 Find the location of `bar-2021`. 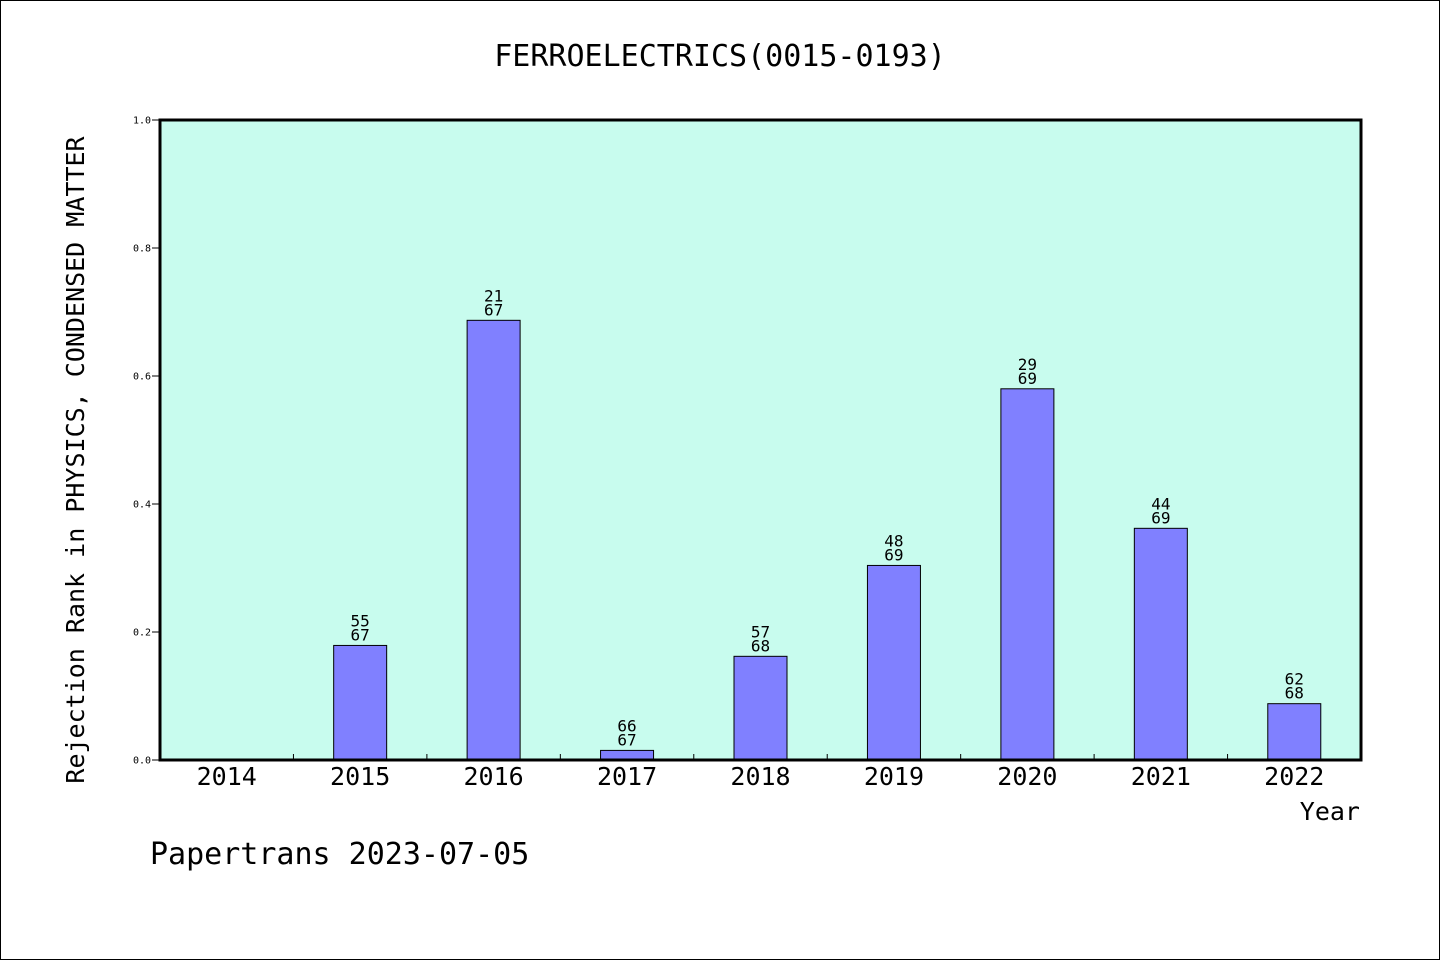

bar-2021 is located at coordinates (1160, 644).